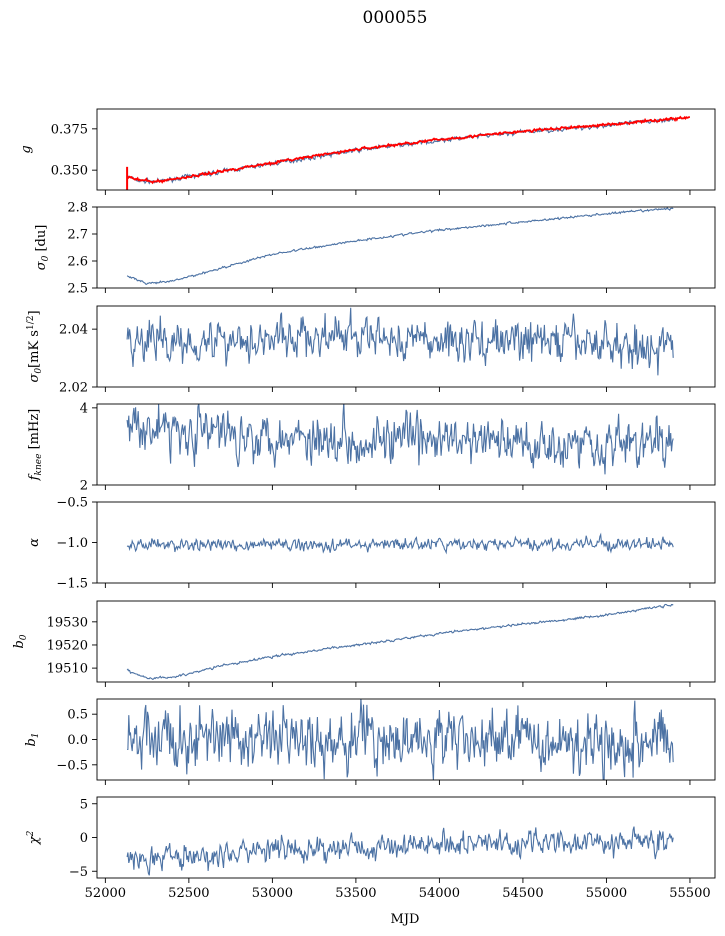  What do you see at coordinates (522, 893) in the screenshot?
I see `x-tick-label: 54500` at bounding box center [522, 893].